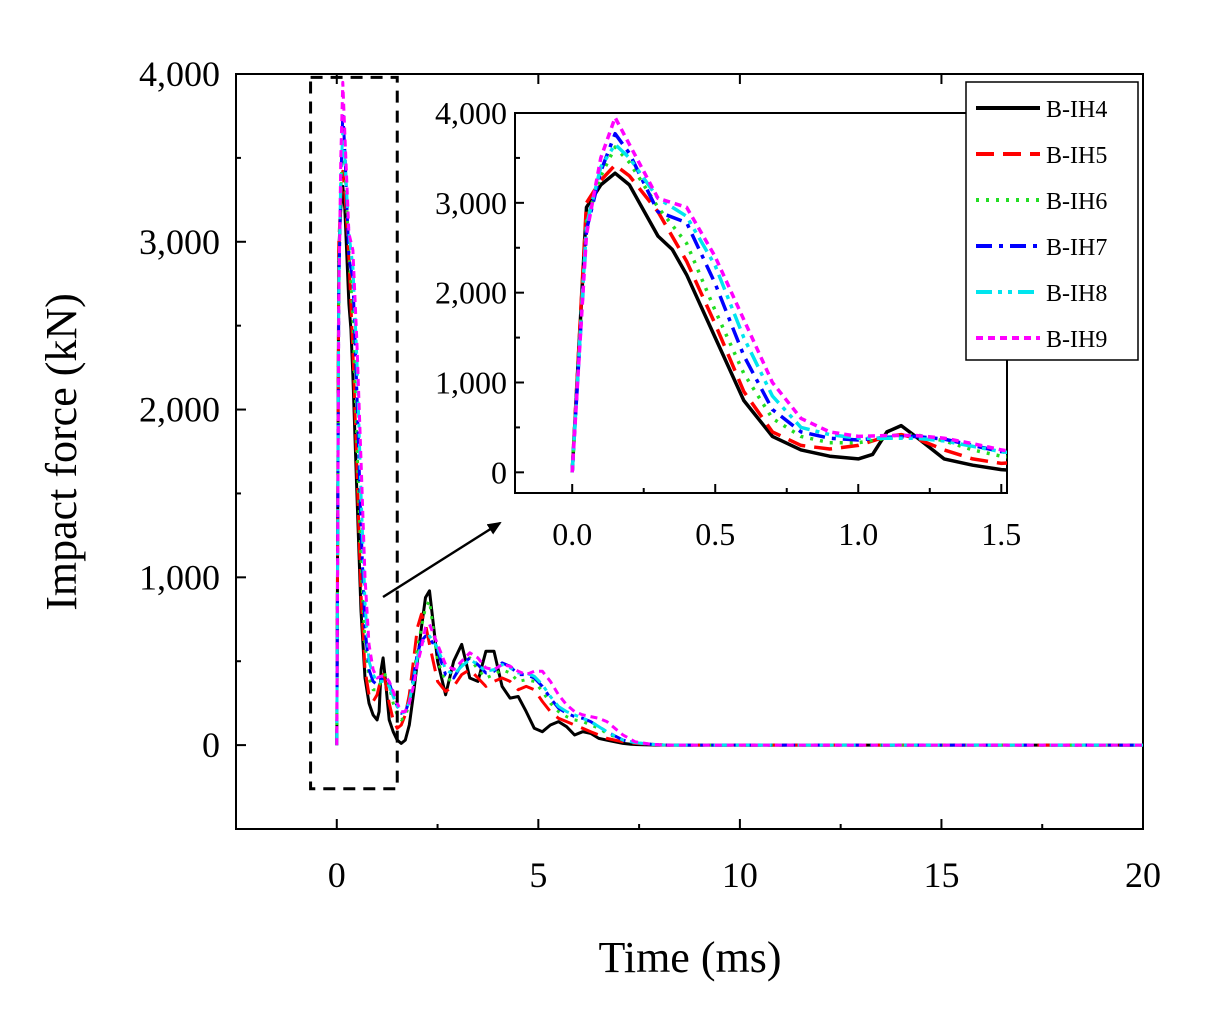 Image resolution: width=1220 pixels, height=1010 pixels. What do you see at coordinates (538, 875) in the screenshot?
I see `x-tick-label: 5` at bounding box center [538, 875].